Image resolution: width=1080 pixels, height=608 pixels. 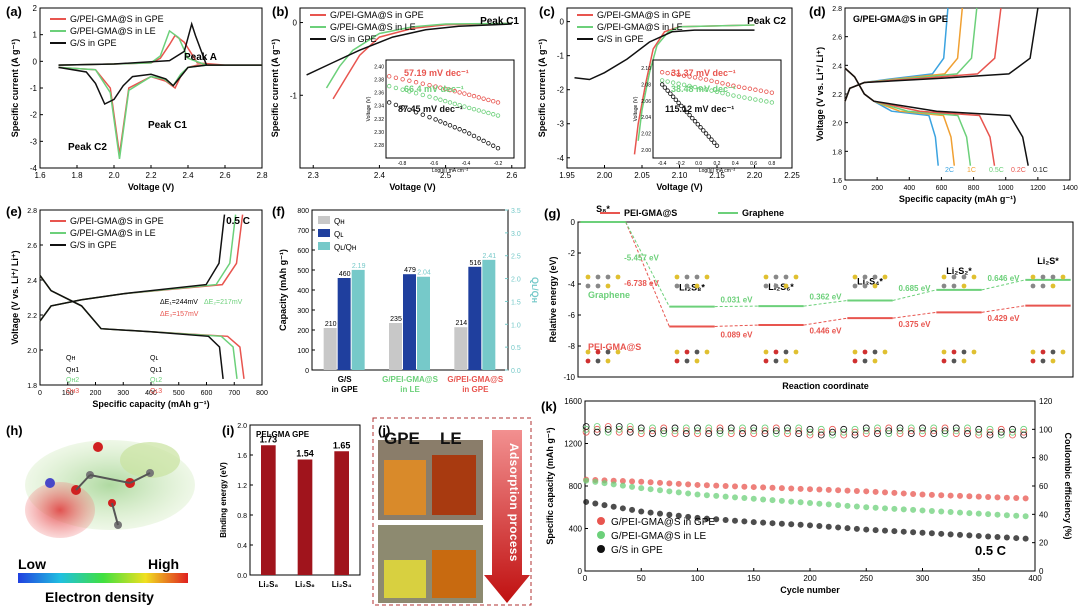 I want to click on x-tick-label: 100, so click(x=698, y=578).